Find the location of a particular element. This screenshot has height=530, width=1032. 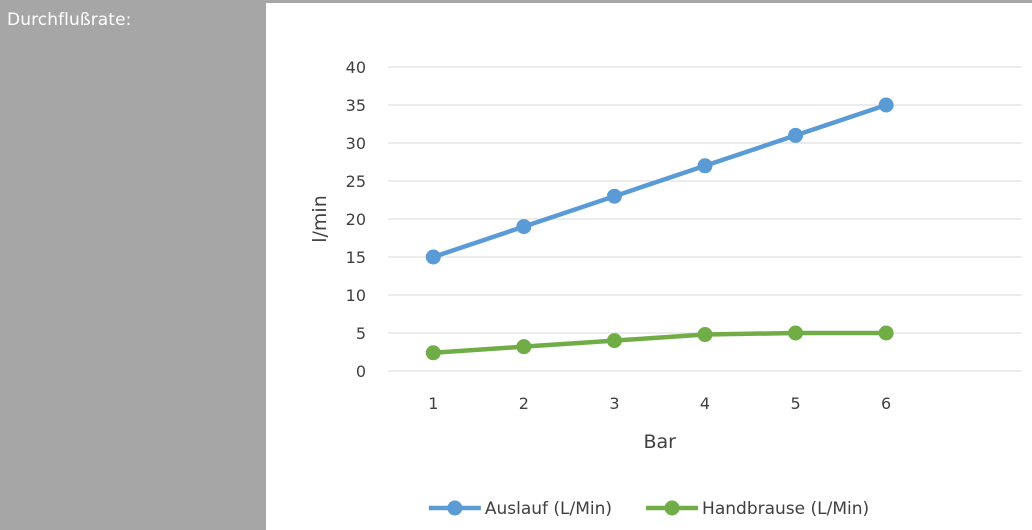

x-tick-label: 6 is located at coordinates (886, 403).